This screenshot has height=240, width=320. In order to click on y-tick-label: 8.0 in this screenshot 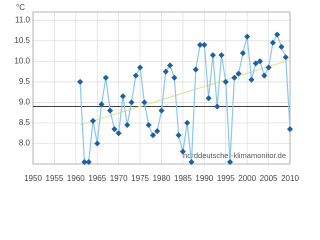, I will do `click(25, 143)`.